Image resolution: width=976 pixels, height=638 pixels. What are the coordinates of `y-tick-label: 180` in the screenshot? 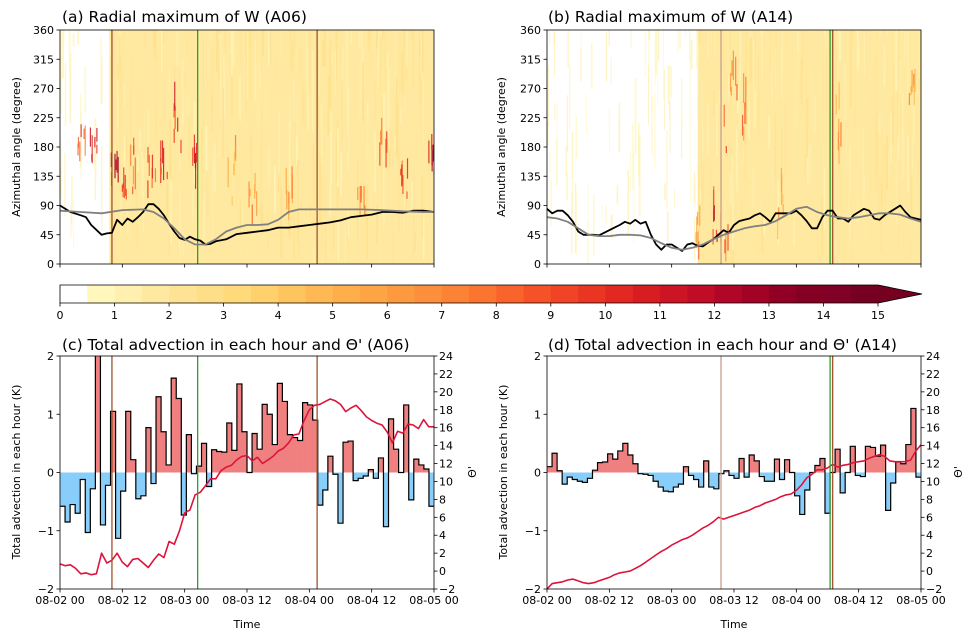 It's located at (530, 147).